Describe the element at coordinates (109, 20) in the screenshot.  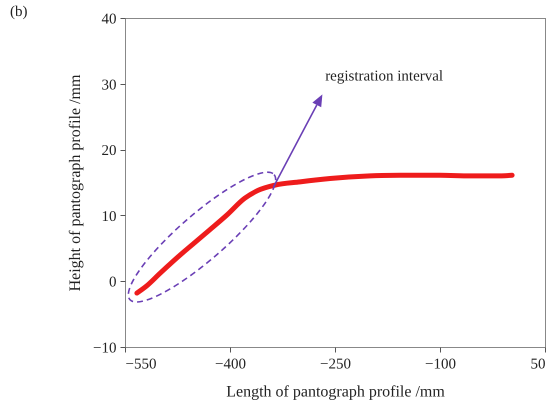
I see `y-tick-label: 40` at that location.